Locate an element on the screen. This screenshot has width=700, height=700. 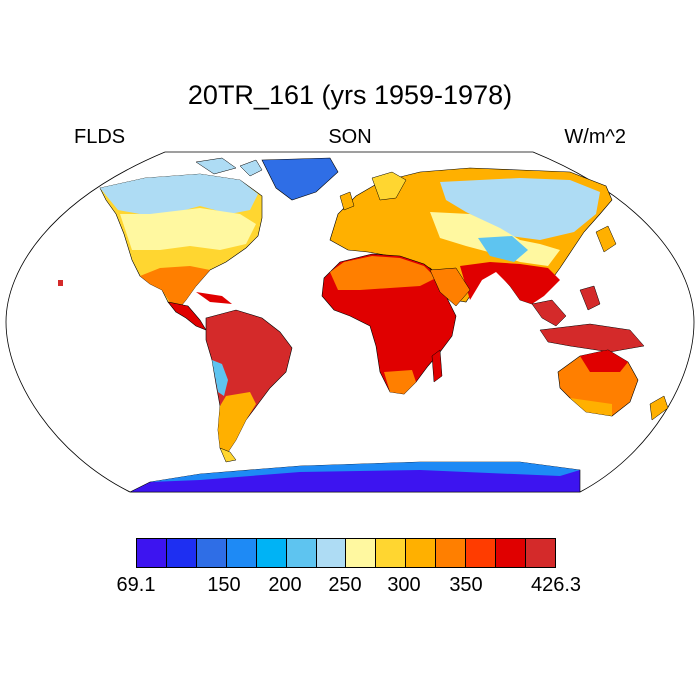
units-label: W/m^2 is located at coordinates (595, 137).